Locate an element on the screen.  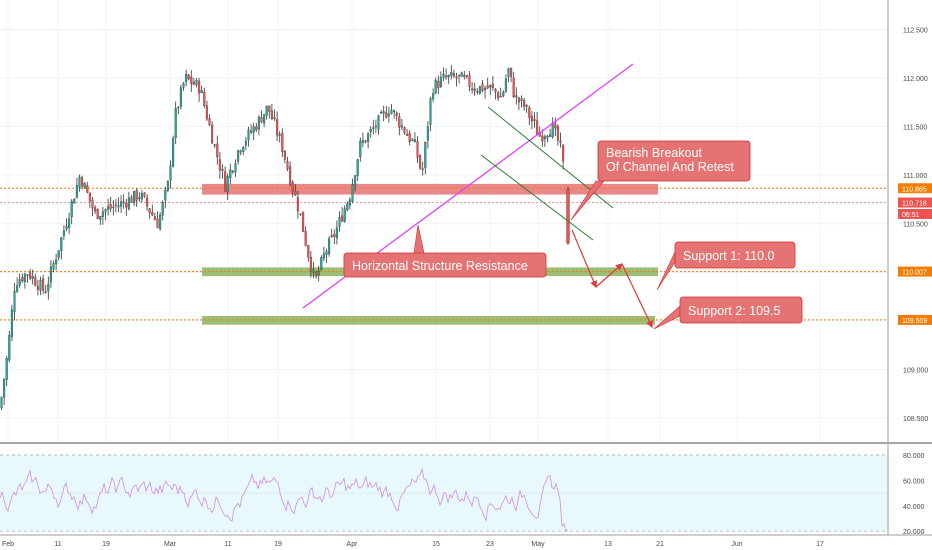
price-label-text: 109.509 is located at coordinates (914, 321).